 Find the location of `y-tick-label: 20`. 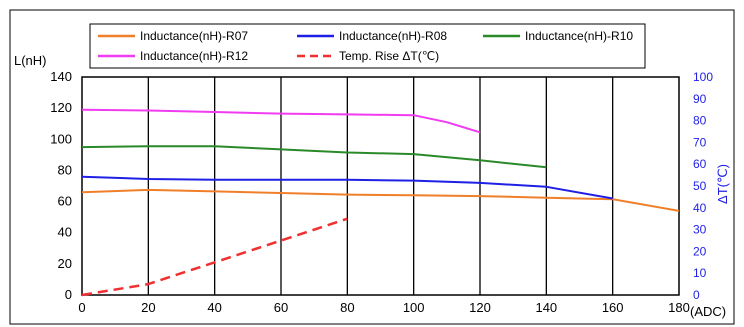

y-tick-label: 20 is located at coordinates (65, 263).